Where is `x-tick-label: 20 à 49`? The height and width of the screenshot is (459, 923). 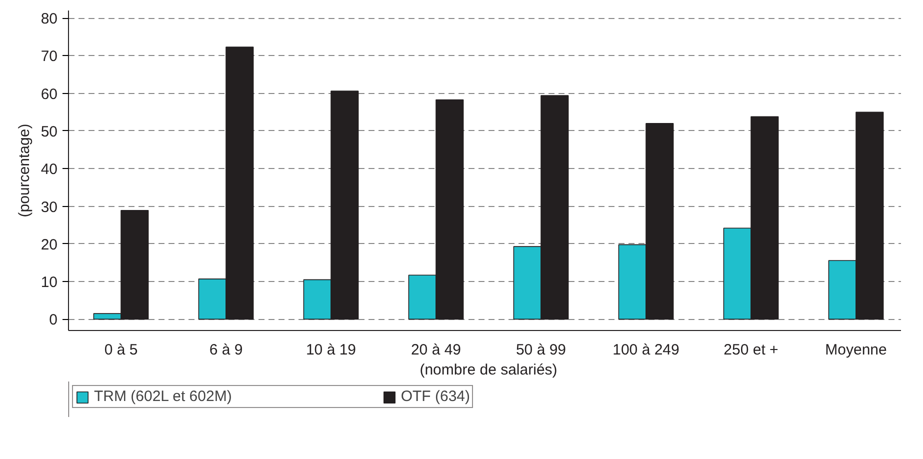
x-tick-label: 20 à 49 is located at coordinates (436, 350).